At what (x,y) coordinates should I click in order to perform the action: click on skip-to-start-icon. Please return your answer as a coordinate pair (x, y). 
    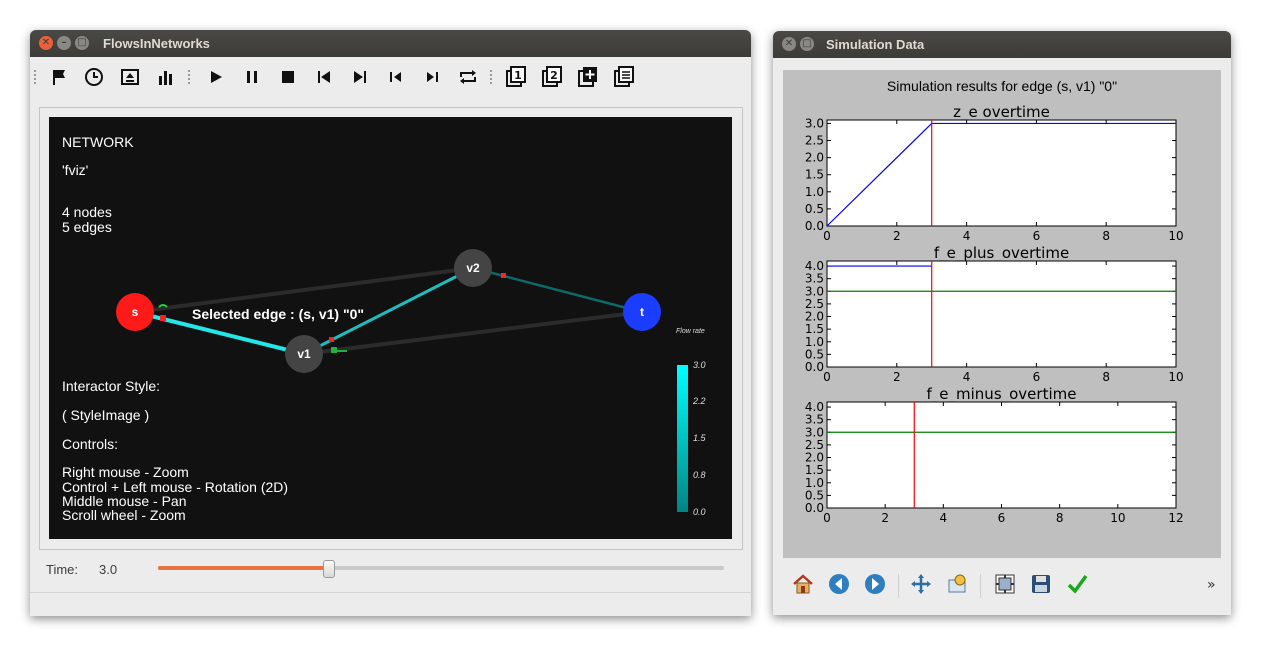
    Looking at the image, I should click on (324, 77).